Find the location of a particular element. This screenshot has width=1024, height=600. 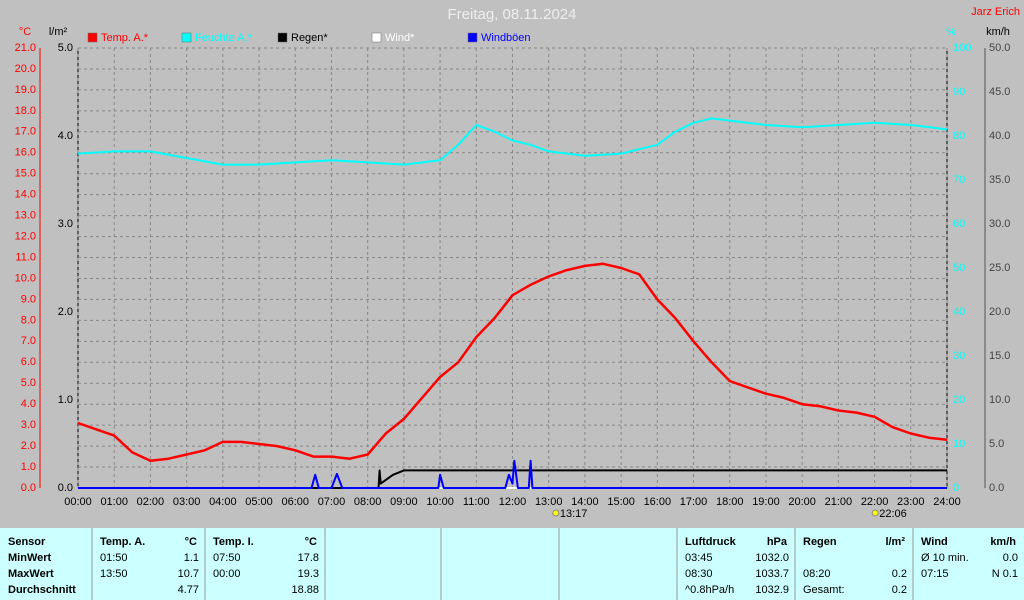

table-background is located at coordinates (512, 564).